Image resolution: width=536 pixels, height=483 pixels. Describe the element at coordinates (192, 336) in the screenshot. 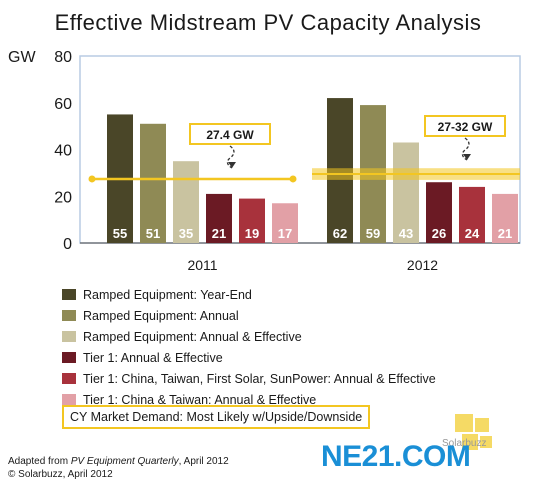

I see `legend-label: Ramped Equipment: Annual & Effective` at that location.